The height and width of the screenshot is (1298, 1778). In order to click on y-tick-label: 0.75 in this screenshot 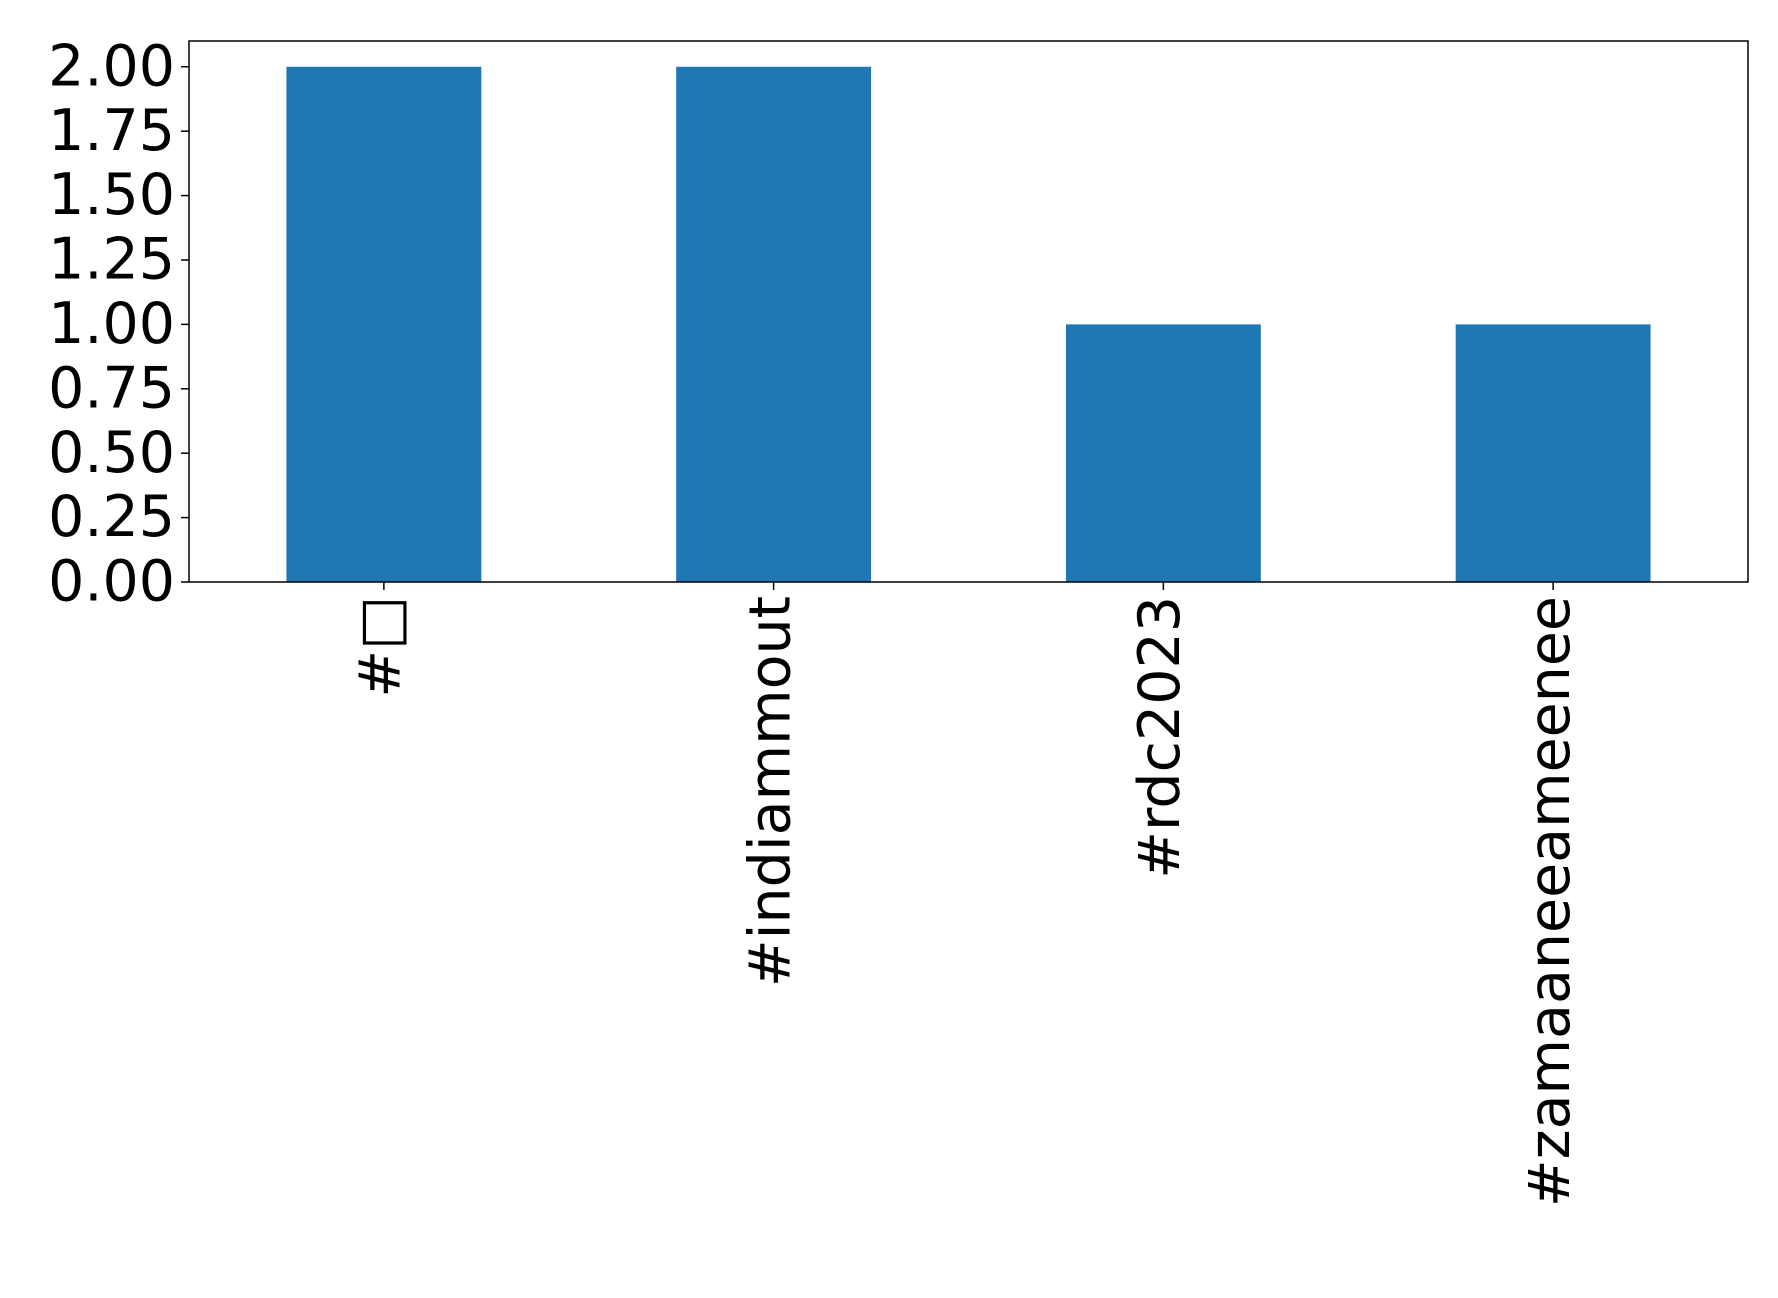, I will do `click(111, 388)`.